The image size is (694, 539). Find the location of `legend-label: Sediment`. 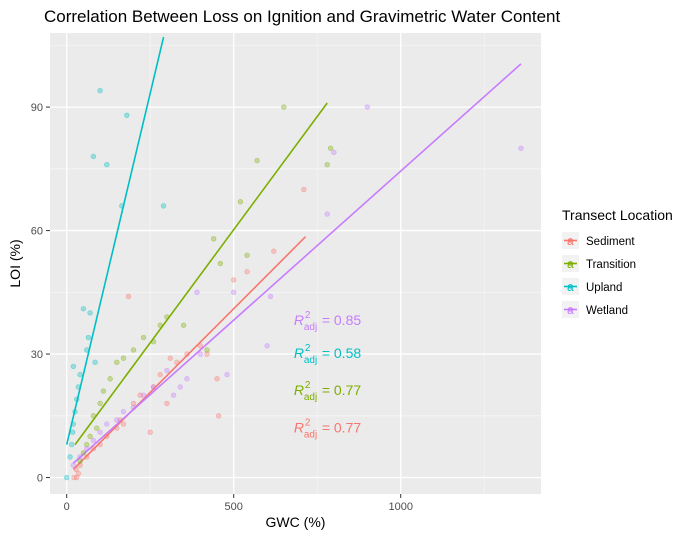

legend-label: Sediment is located at coordinates (610, 242).